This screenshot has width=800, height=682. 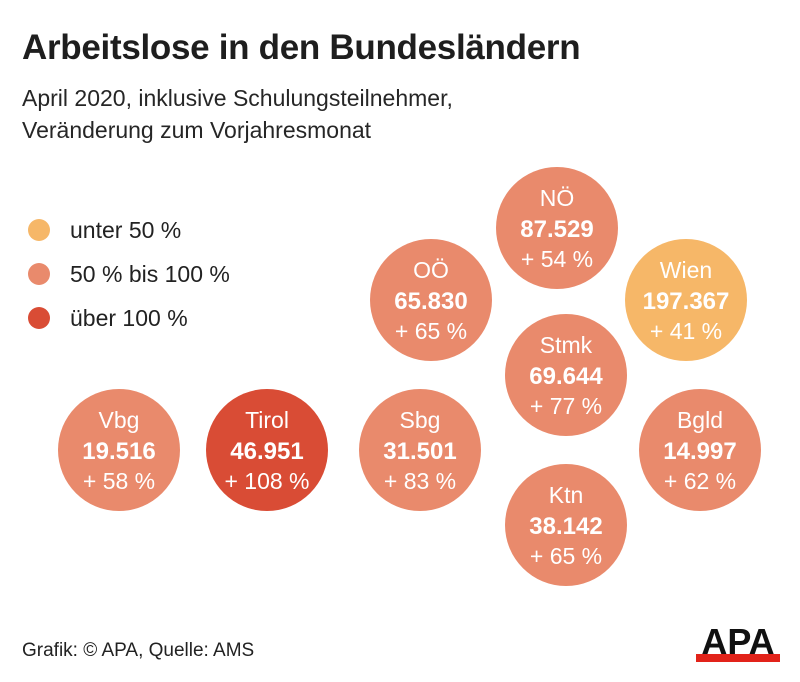 I want to click on value-label: 19.516, so click(x=118, y=451).